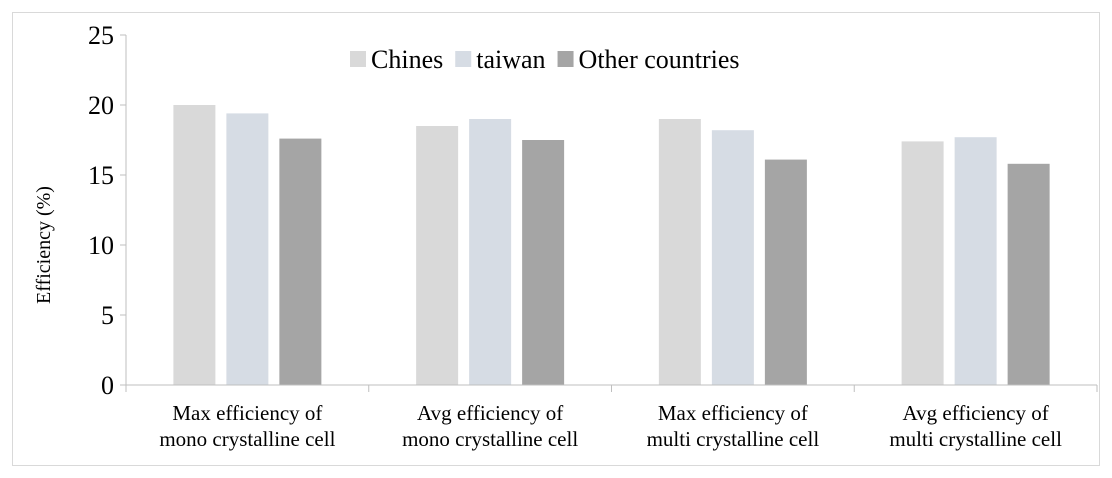 The height and width of the screenshot is (478, 1112). I want to click on y-tick-label: 15, so click(101, 175).